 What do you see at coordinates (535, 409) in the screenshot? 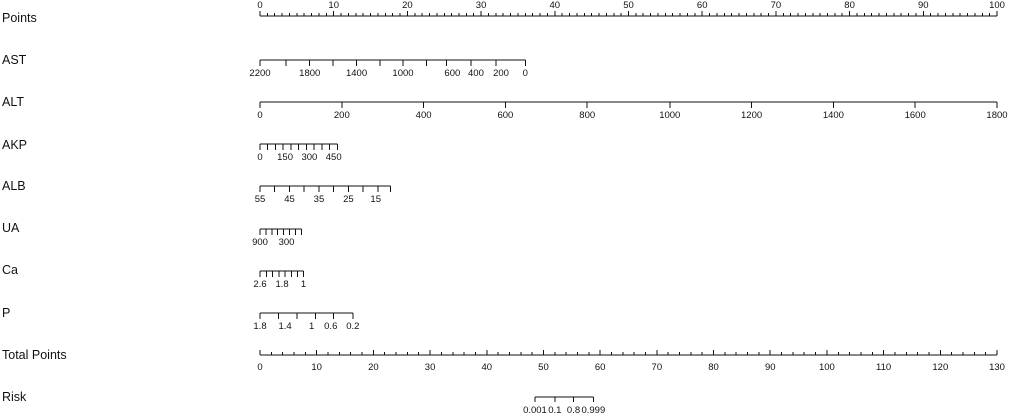
I see `risk-tick-label: 0.001` at bounding box center [535, 409].